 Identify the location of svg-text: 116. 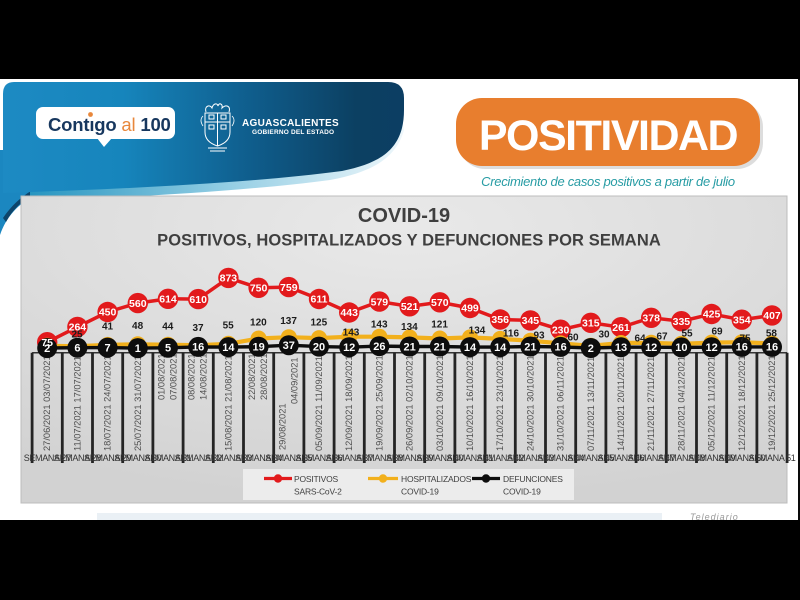
(511, 334).